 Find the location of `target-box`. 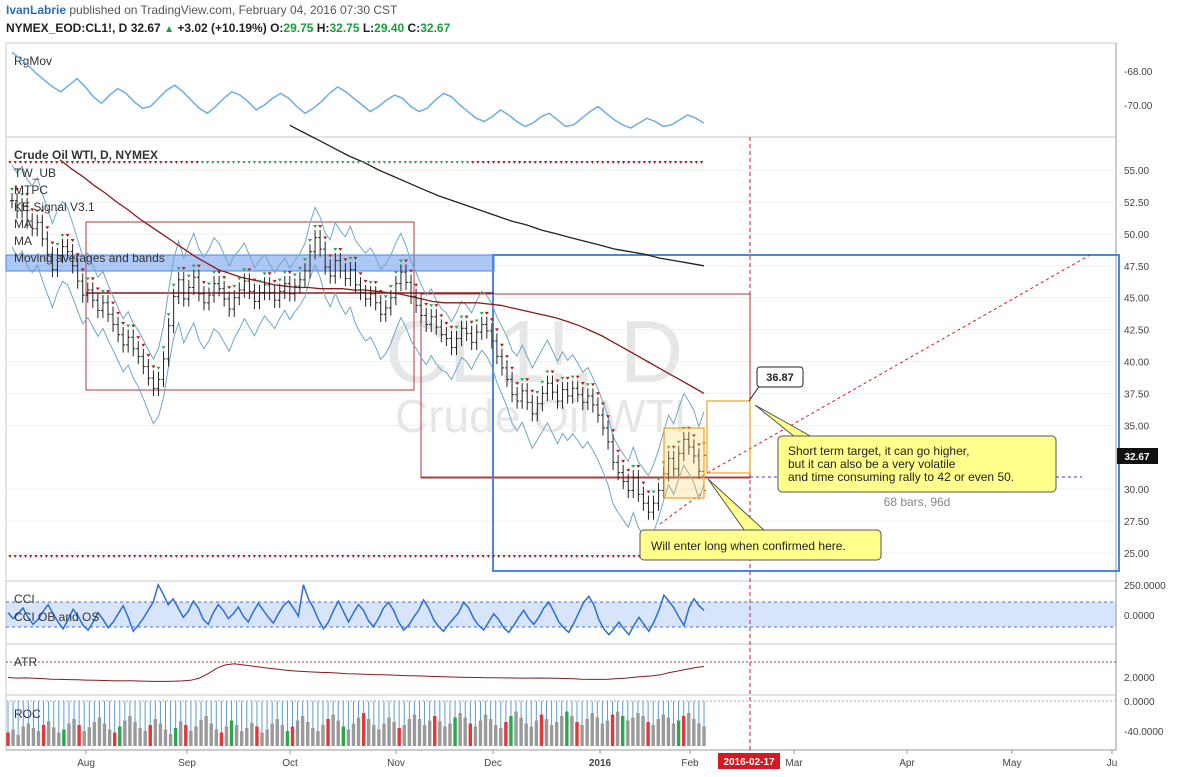

target-box is located at coordinates (728, 437).